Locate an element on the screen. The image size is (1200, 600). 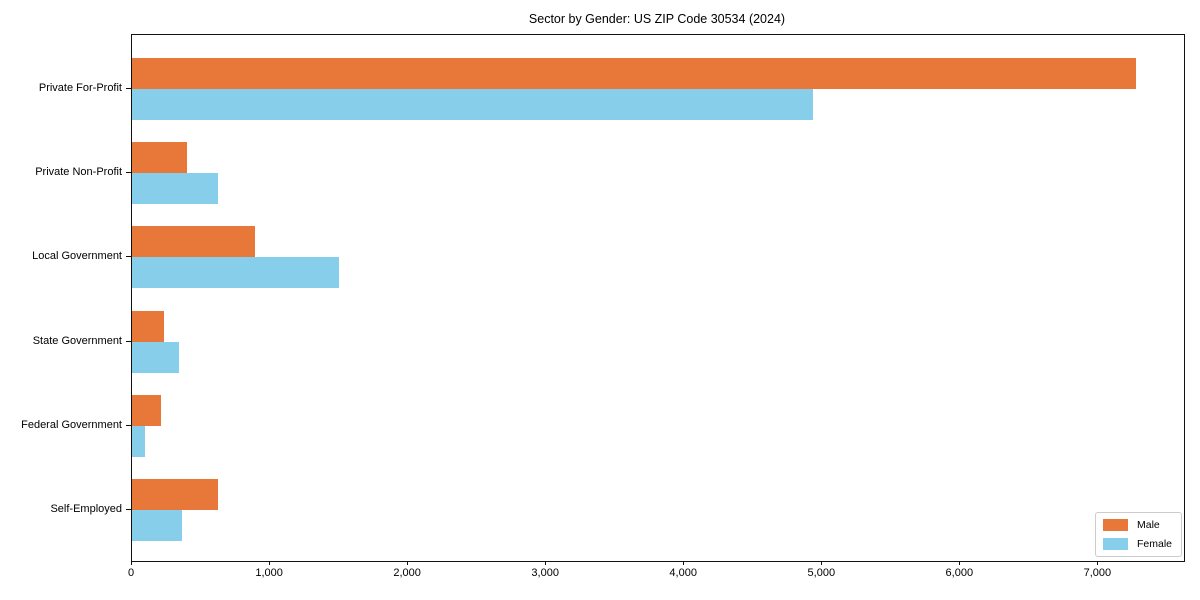
bar-male-federal-government is located at coordinates (146, 410).